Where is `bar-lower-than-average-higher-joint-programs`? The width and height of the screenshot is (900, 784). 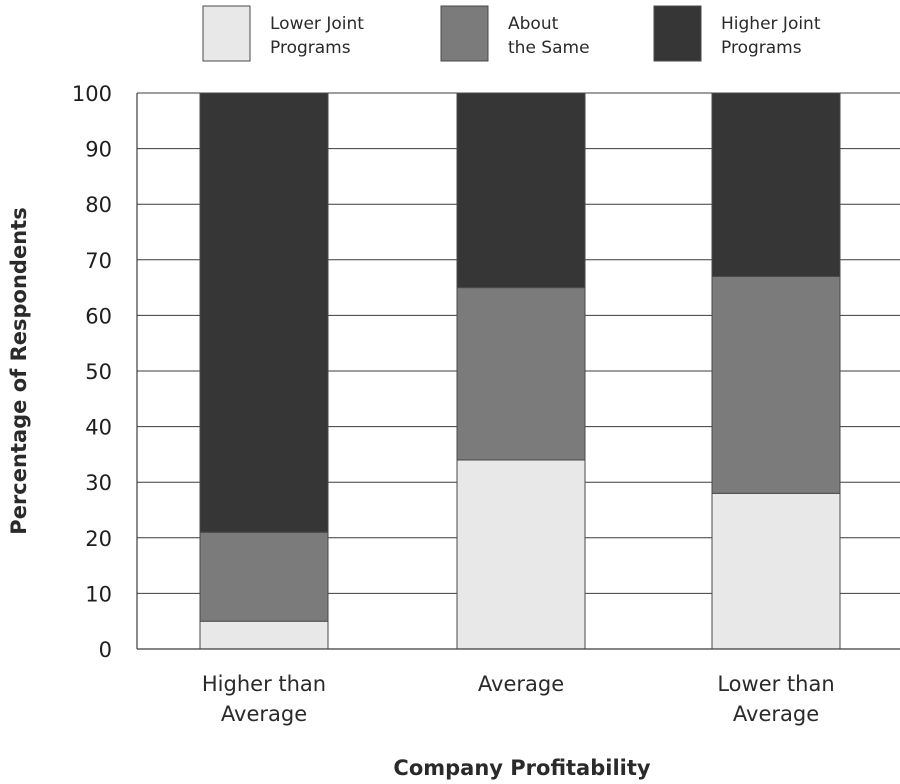
bar-lower-than-average-higher-joint-programs is located at coordinates (776, 184).